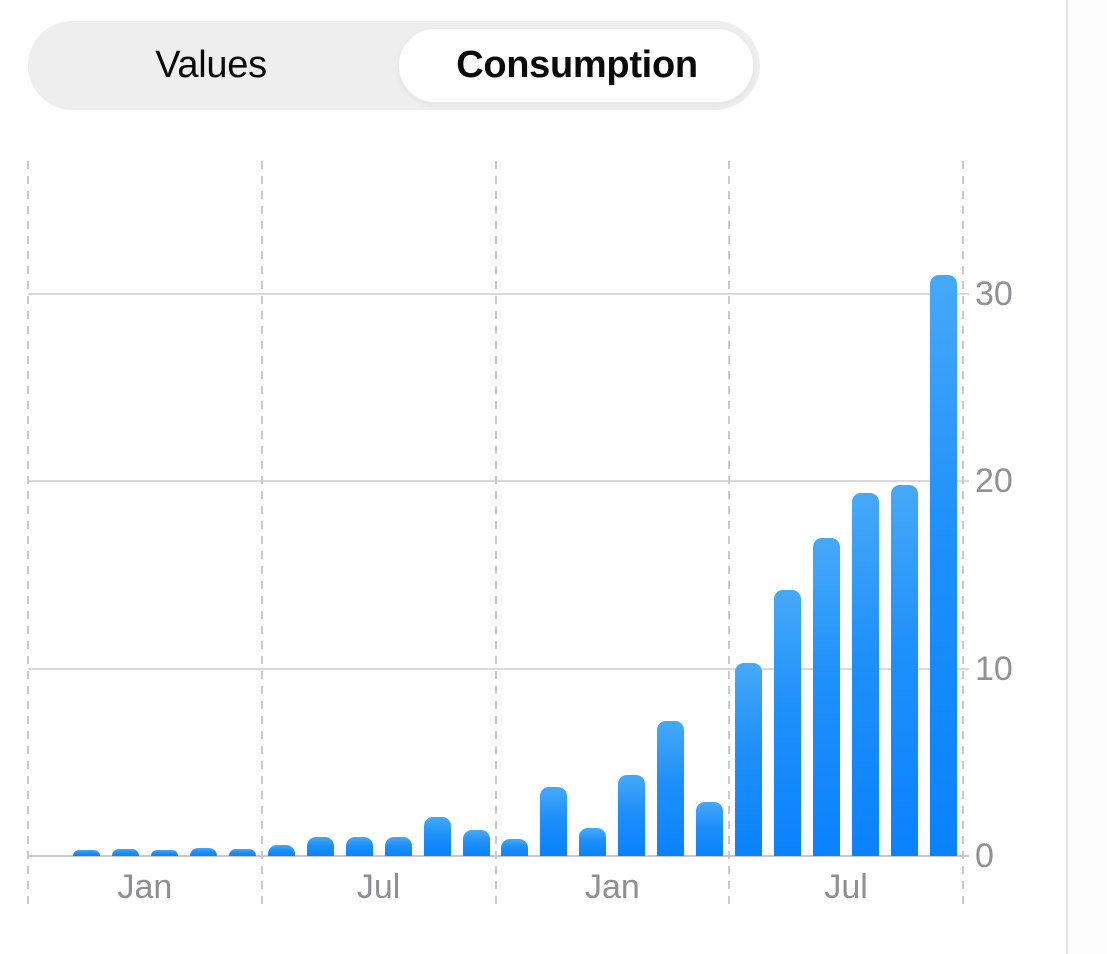 This screenshot has height=954, width=1107. I want to click on pane-divider, so click(1067, 477).